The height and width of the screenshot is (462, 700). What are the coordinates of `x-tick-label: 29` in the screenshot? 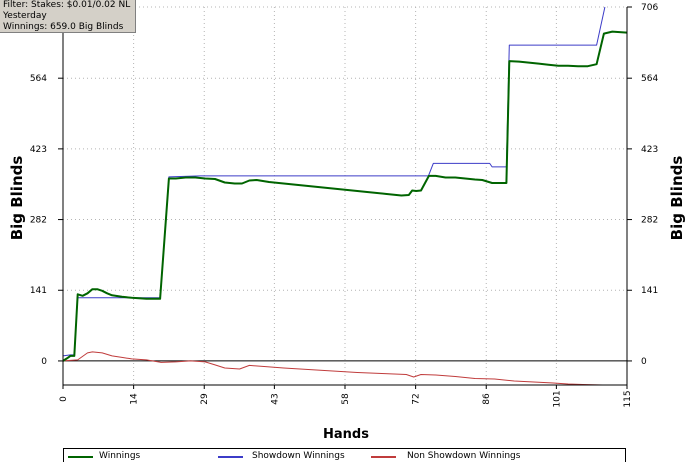 It's located at (205, 399).